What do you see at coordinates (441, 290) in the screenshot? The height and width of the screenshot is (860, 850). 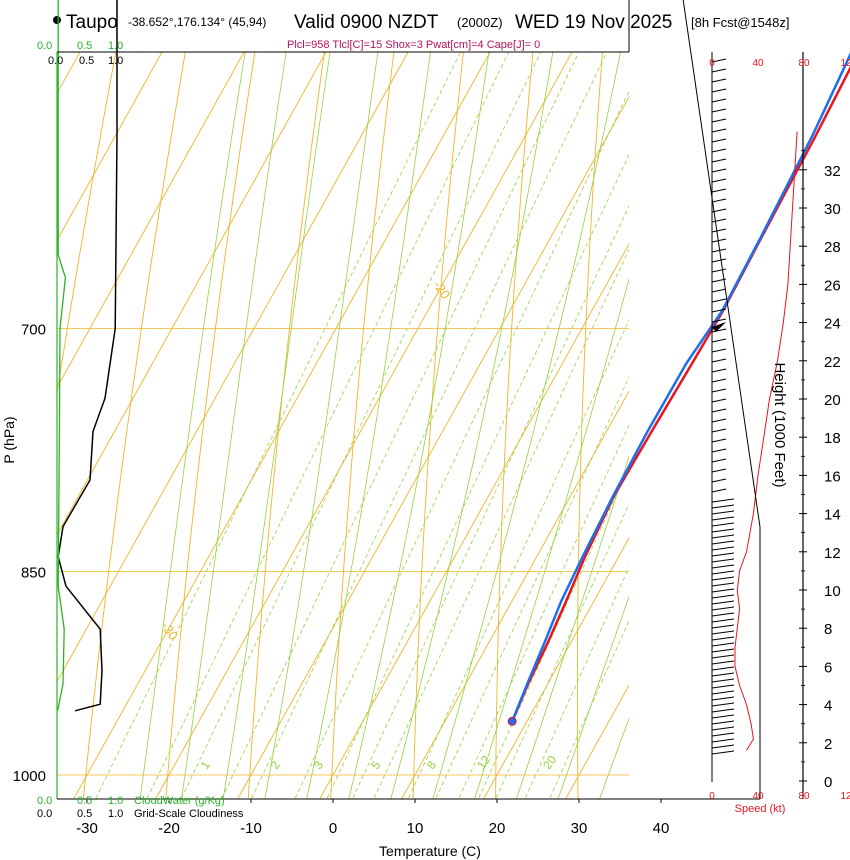 I see `isotherm-label: -20` at bounding box center [441, 290].